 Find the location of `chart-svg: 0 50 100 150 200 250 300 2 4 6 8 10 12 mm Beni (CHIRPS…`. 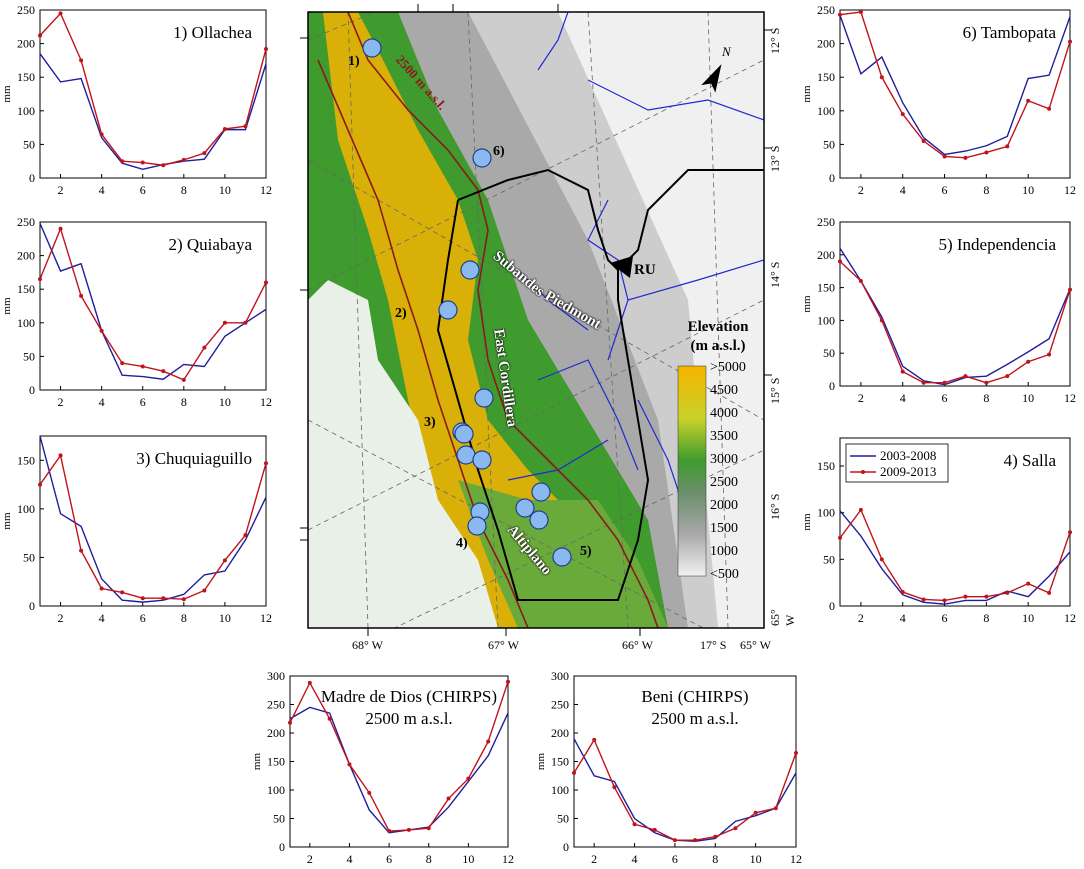

chart-svg: 0 50 100 150 200 250 300 2 4 6 8 10 12 mm Beni (CHIRPS… is located at coordinates (668, 767).